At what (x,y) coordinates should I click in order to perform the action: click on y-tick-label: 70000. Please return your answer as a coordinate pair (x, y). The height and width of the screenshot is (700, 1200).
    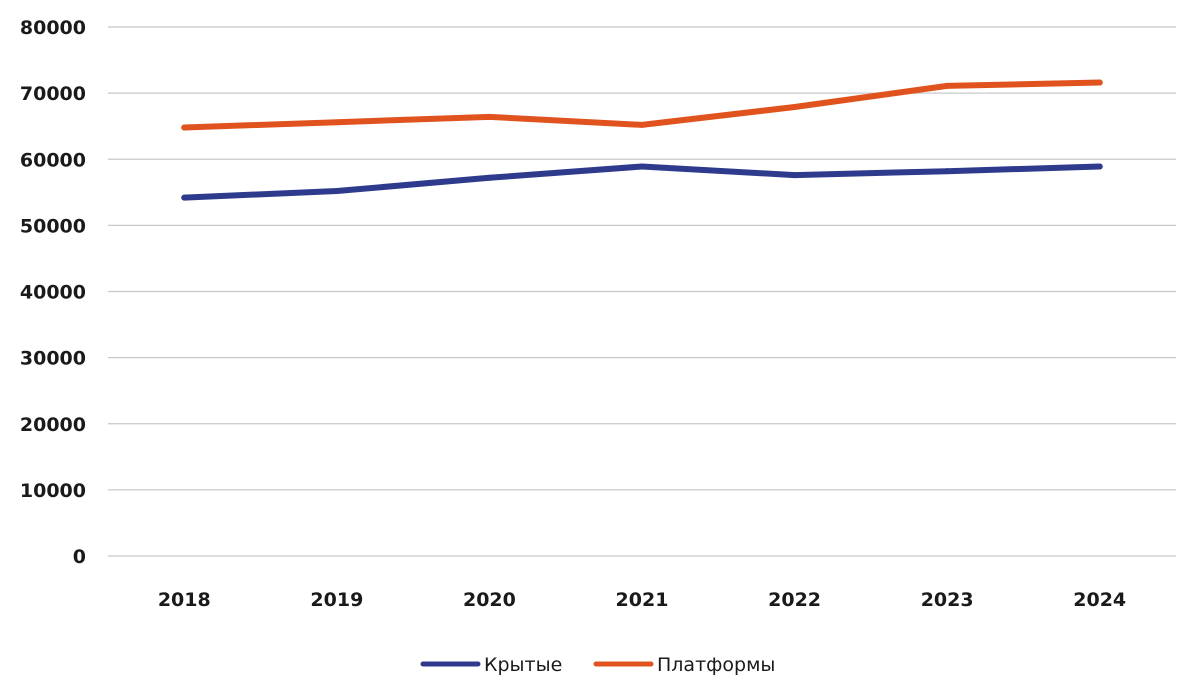
    Looking at the image, I should click on (53, 94).